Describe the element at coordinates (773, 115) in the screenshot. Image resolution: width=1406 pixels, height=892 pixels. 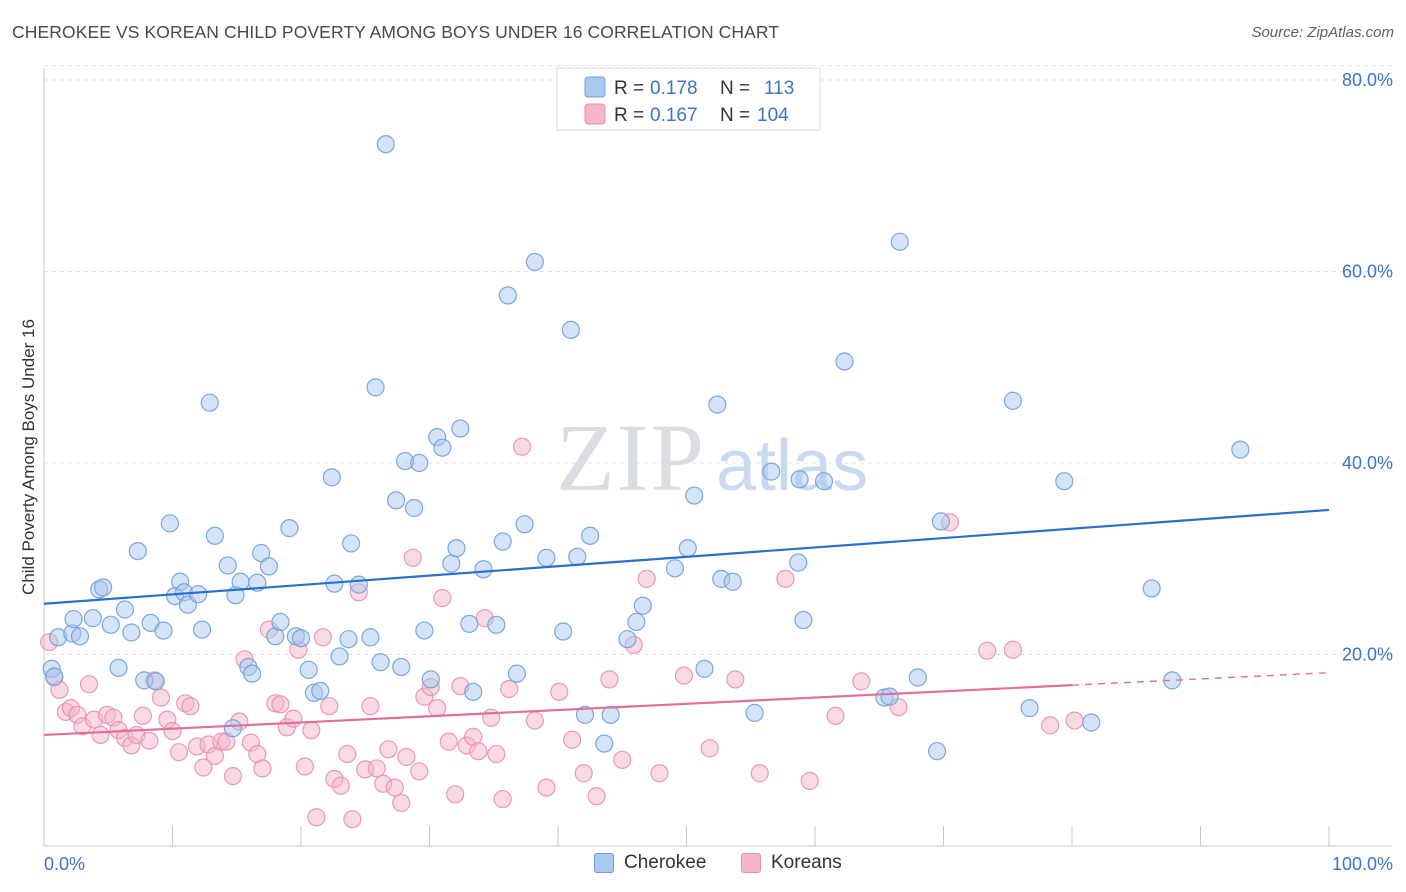
I see `legend-n-value-korean: 104` at that location.